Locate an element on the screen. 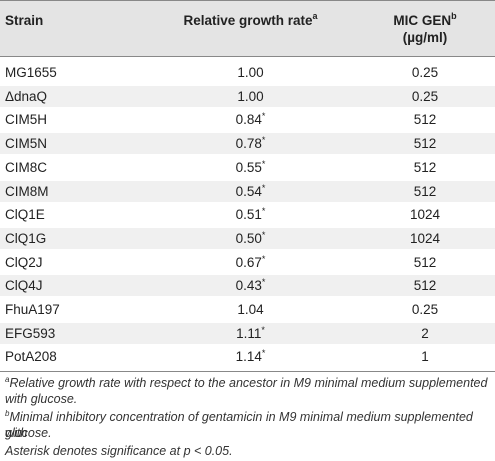  growth-rate-value: 1.14 is located at coordinates (248, 357).